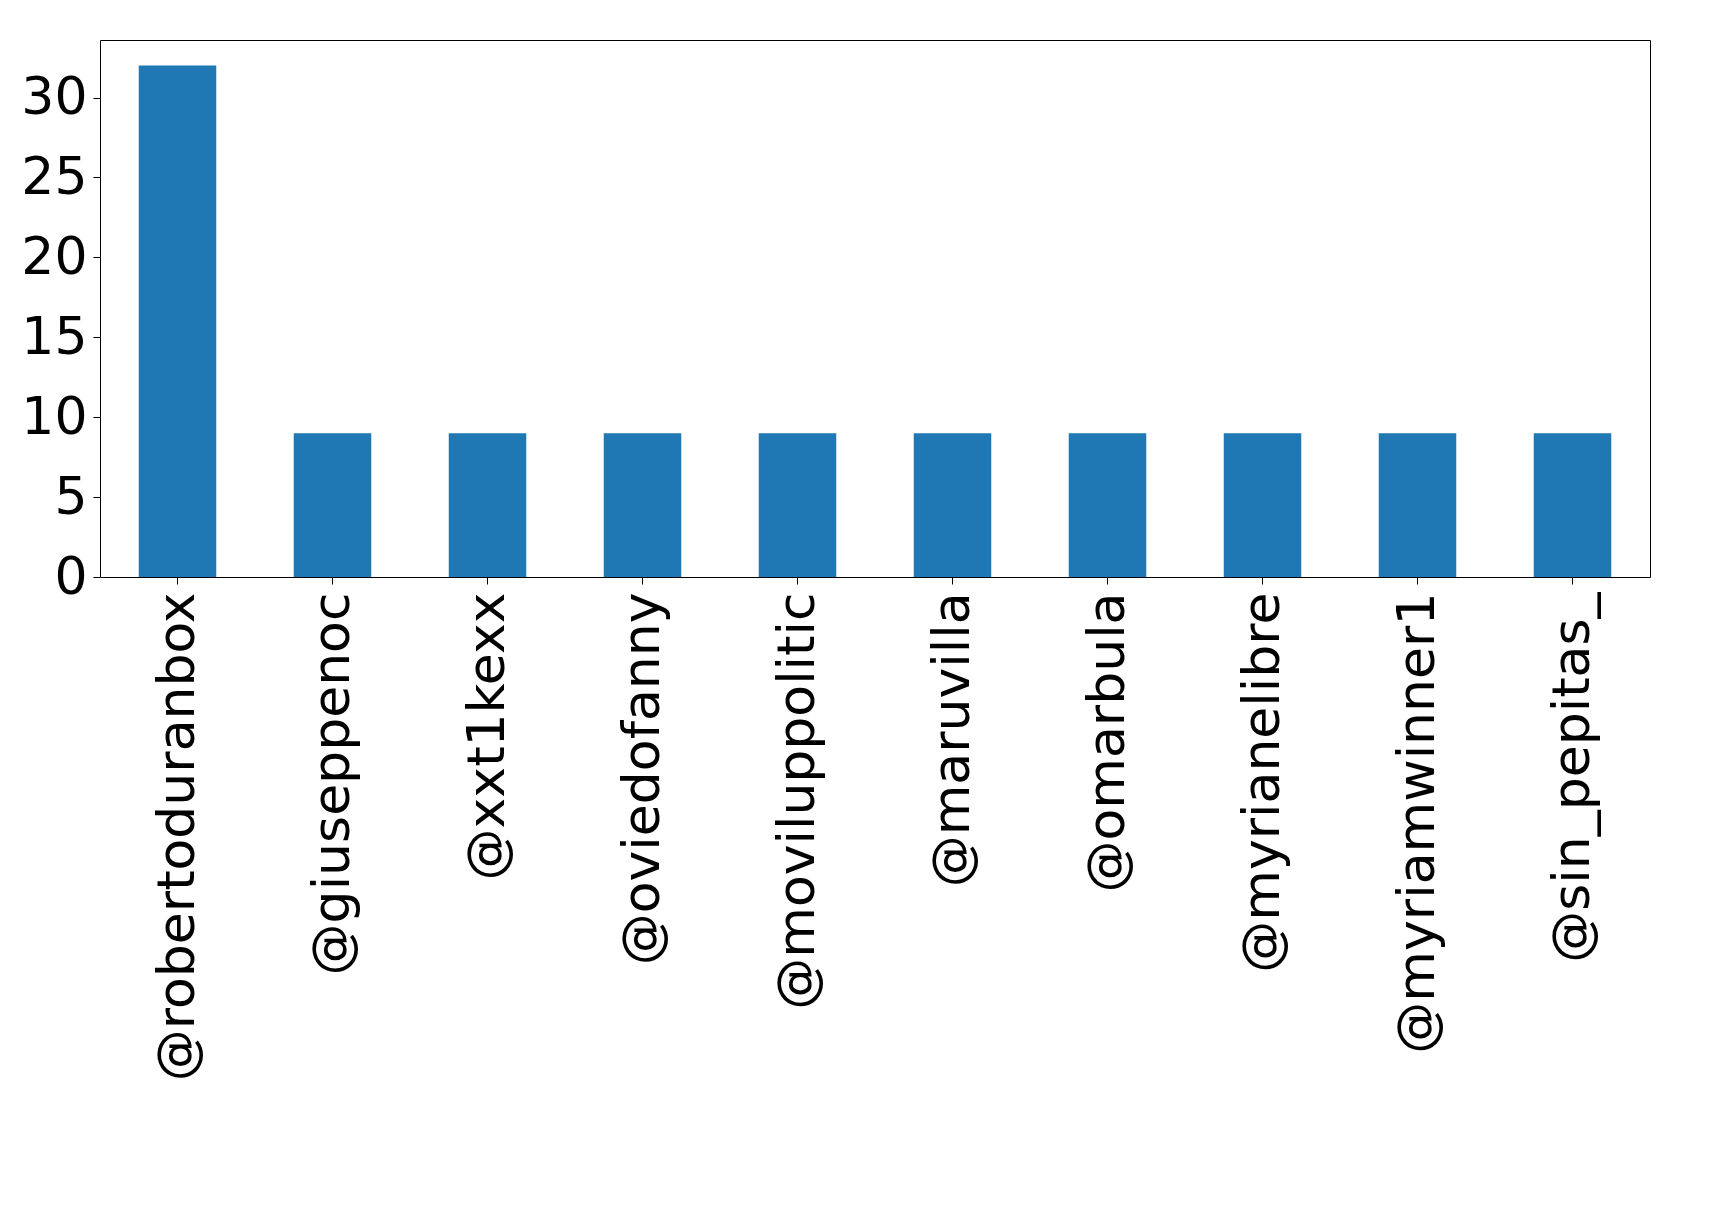 Image resolution: width=1719 pixels, height=1216 pixels. Describe the element at coordinates (54, 96) in the screenshot. I see `y-tick-label: 30` at that location.